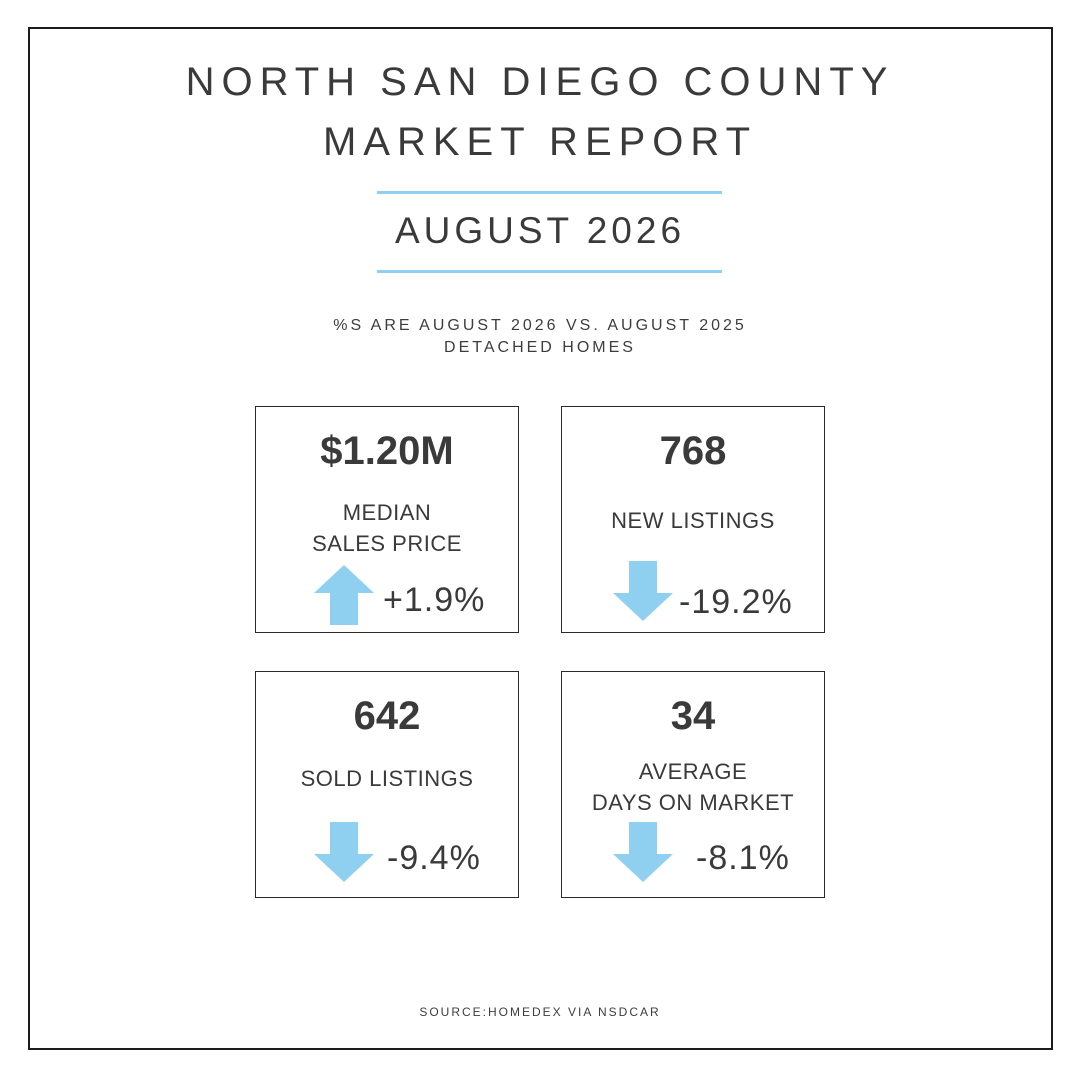 This screenshot has width=1080, height=1080. I want to click on stat-label-line2: DAYS ON MARKET, so click(693, 802).